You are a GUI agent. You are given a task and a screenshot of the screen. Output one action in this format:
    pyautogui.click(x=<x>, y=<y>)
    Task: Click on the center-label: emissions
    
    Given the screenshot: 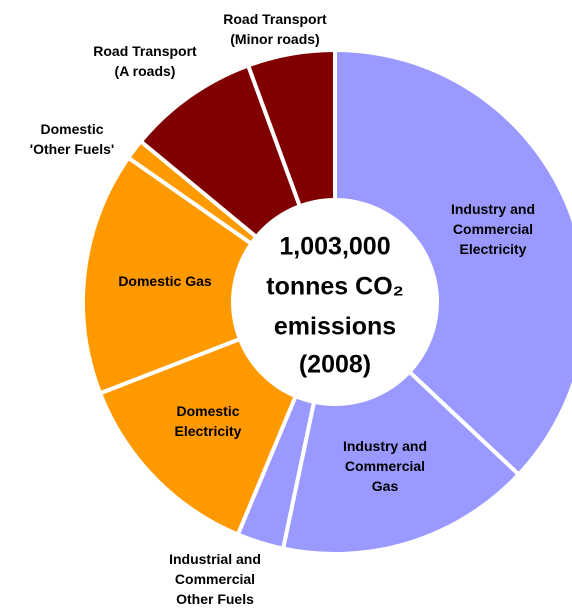 What is the action you would take?
    pyautogui.click(x=335, y=327)
    